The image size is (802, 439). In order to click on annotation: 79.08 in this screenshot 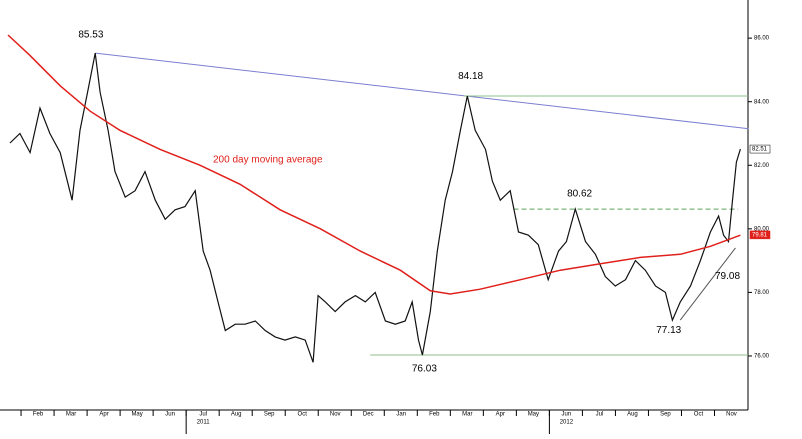, I will do `click(727, 276)`.